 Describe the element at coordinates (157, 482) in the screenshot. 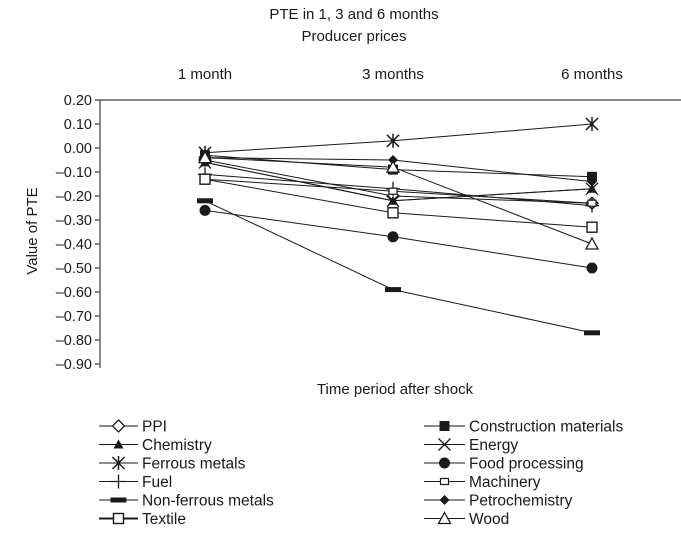

I see `legend-label-fuel: Fuel` at that location.